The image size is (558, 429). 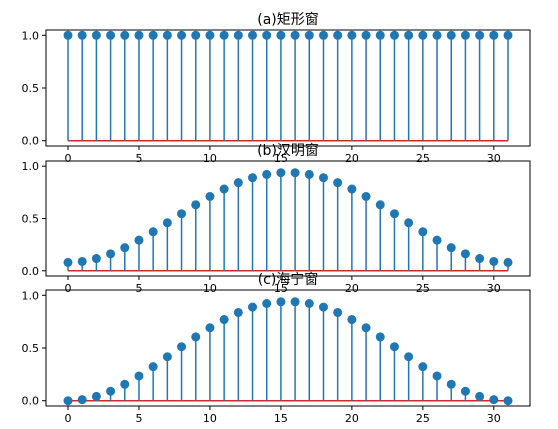 What do you see at coordinates (288, 150) in the screenshot?
I see `panel-title: (b)汉明窗` at bounding box center [288, 150].